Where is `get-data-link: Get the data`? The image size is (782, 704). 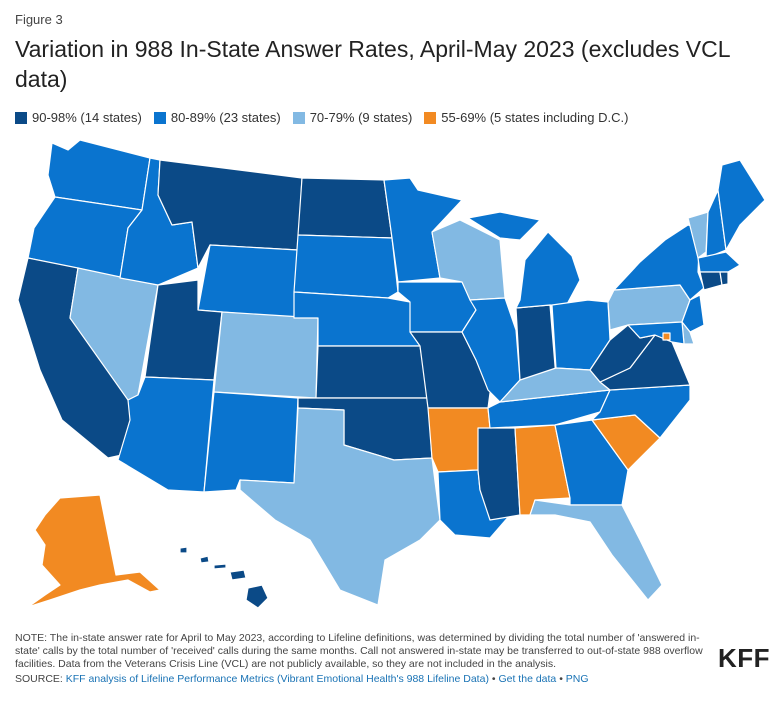 get-data-link: Get the data is located at coordinates (527, 679).